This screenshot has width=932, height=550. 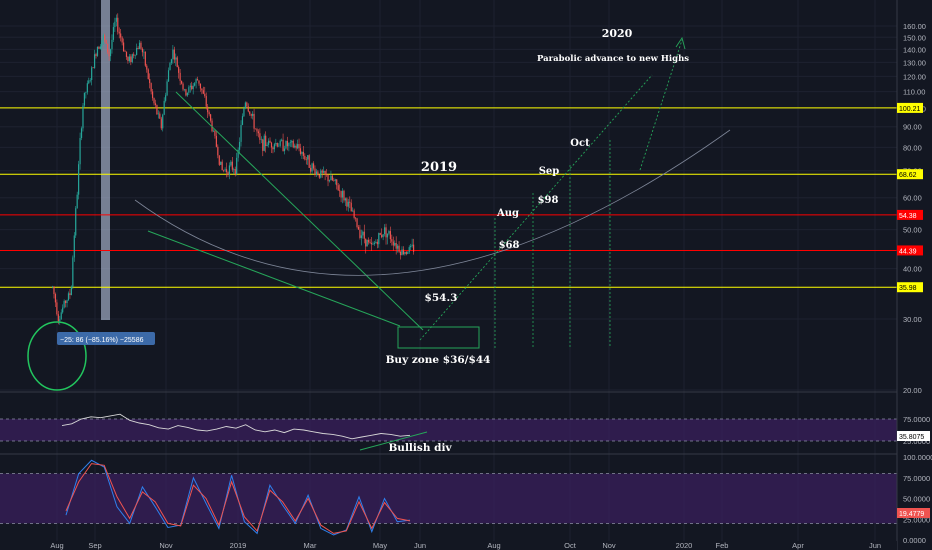 What do you see at coordinates (549, 171) in the screenshot?
I see `annotation-4: Sep` at bounding box center [549, 171].